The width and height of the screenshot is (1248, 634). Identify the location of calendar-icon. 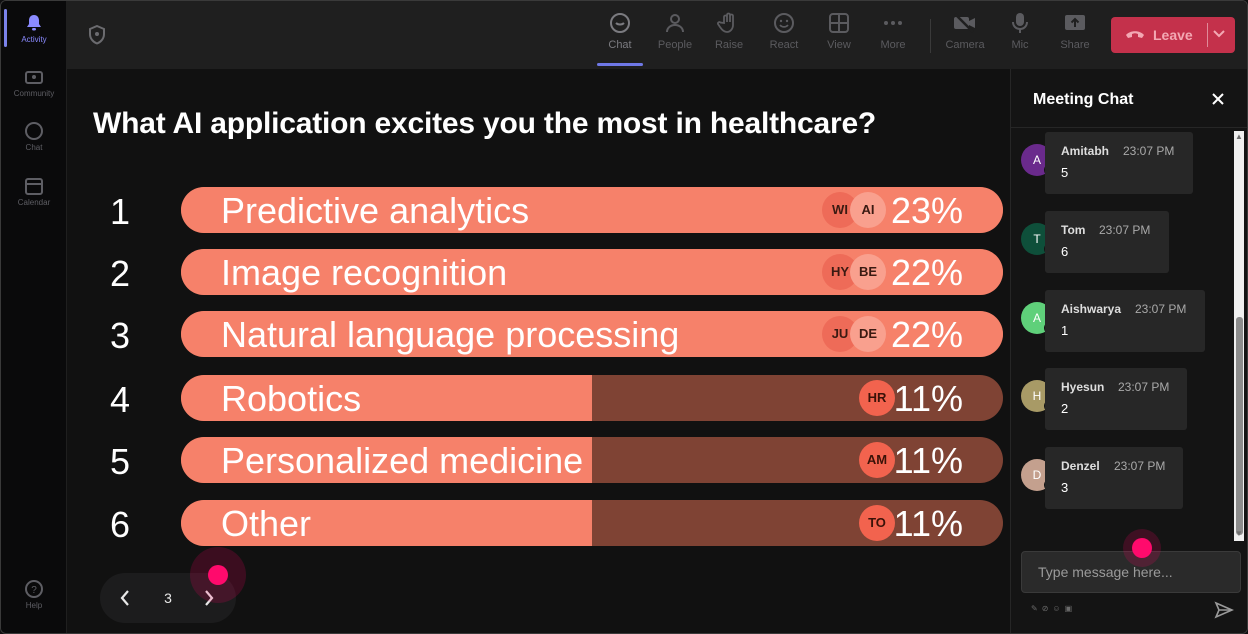
(34, 186).